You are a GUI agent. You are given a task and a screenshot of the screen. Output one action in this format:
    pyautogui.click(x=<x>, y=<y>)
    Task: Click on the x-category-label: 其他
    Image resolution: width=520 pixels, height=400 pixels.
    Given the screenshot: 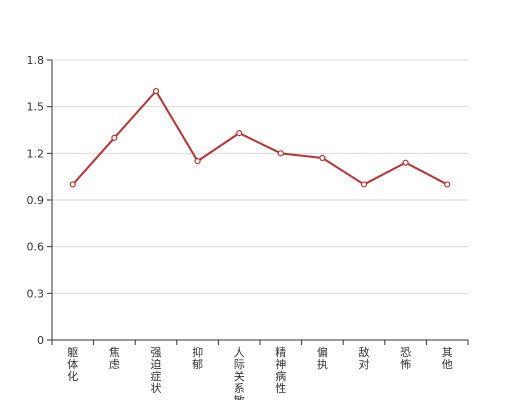 What is the action you would take?
    pyautogui.click(x=447, y=358)
    